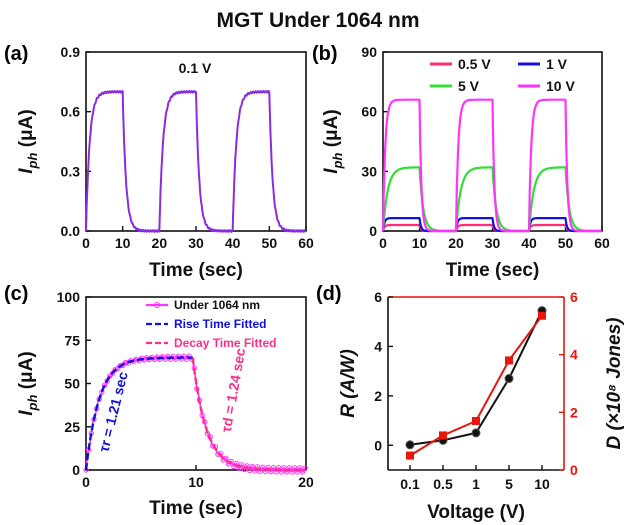 The width and height of the screenshot is (636, 525). I want to click on panel-d-xtick-label: 5, so click(509, 484).